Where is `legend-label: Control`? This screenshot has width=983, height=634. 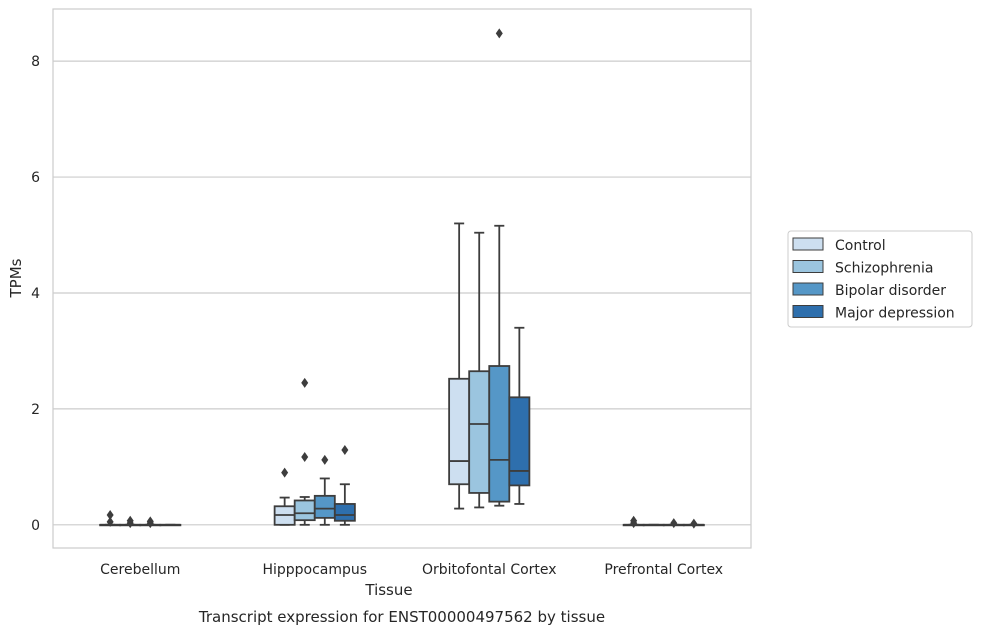 legend-label: Control is located at coordinates (860, 246).